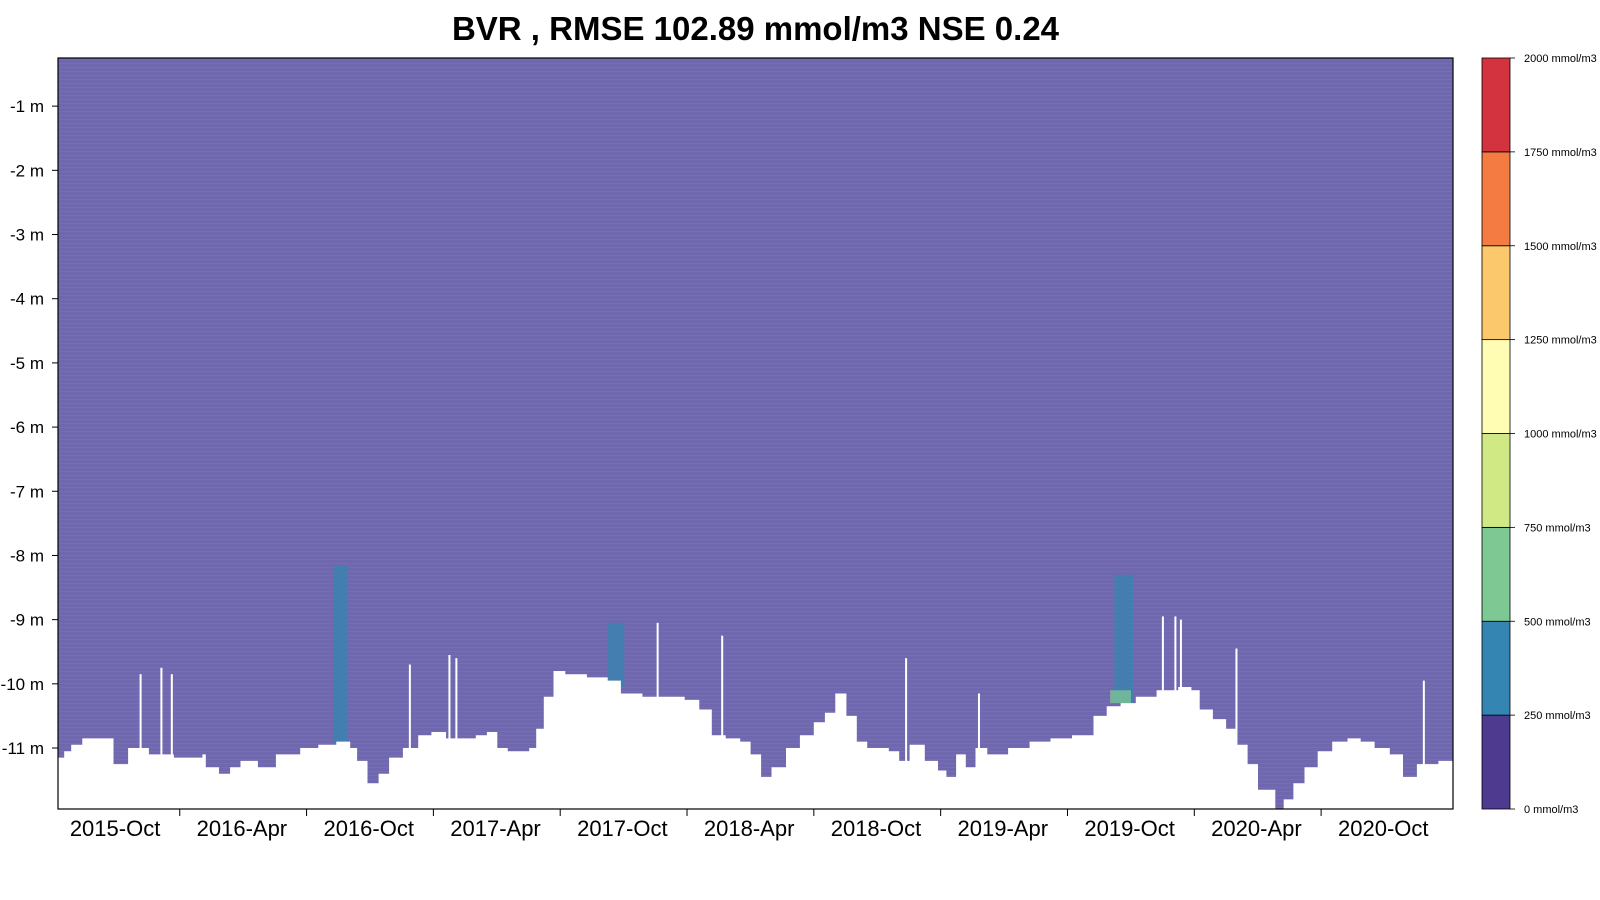 Image resolution: width=1600 pixels, height=900 pixels. I want to click on colorbar-label-1: 250 mmol/m3, so click(1557, 716).